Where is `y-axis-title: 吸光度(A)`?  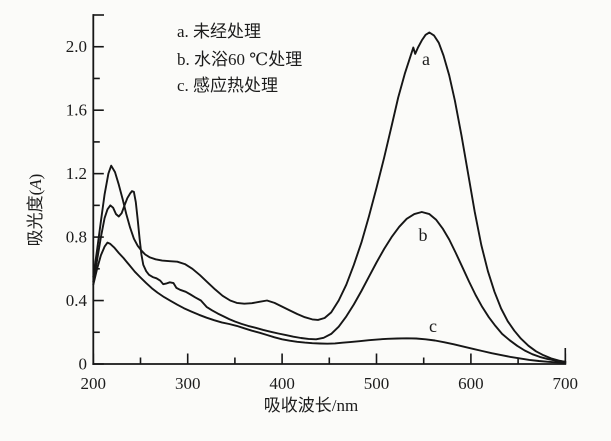
y-axis-title: 吸光度(A) is located at coordinates (35, 210).